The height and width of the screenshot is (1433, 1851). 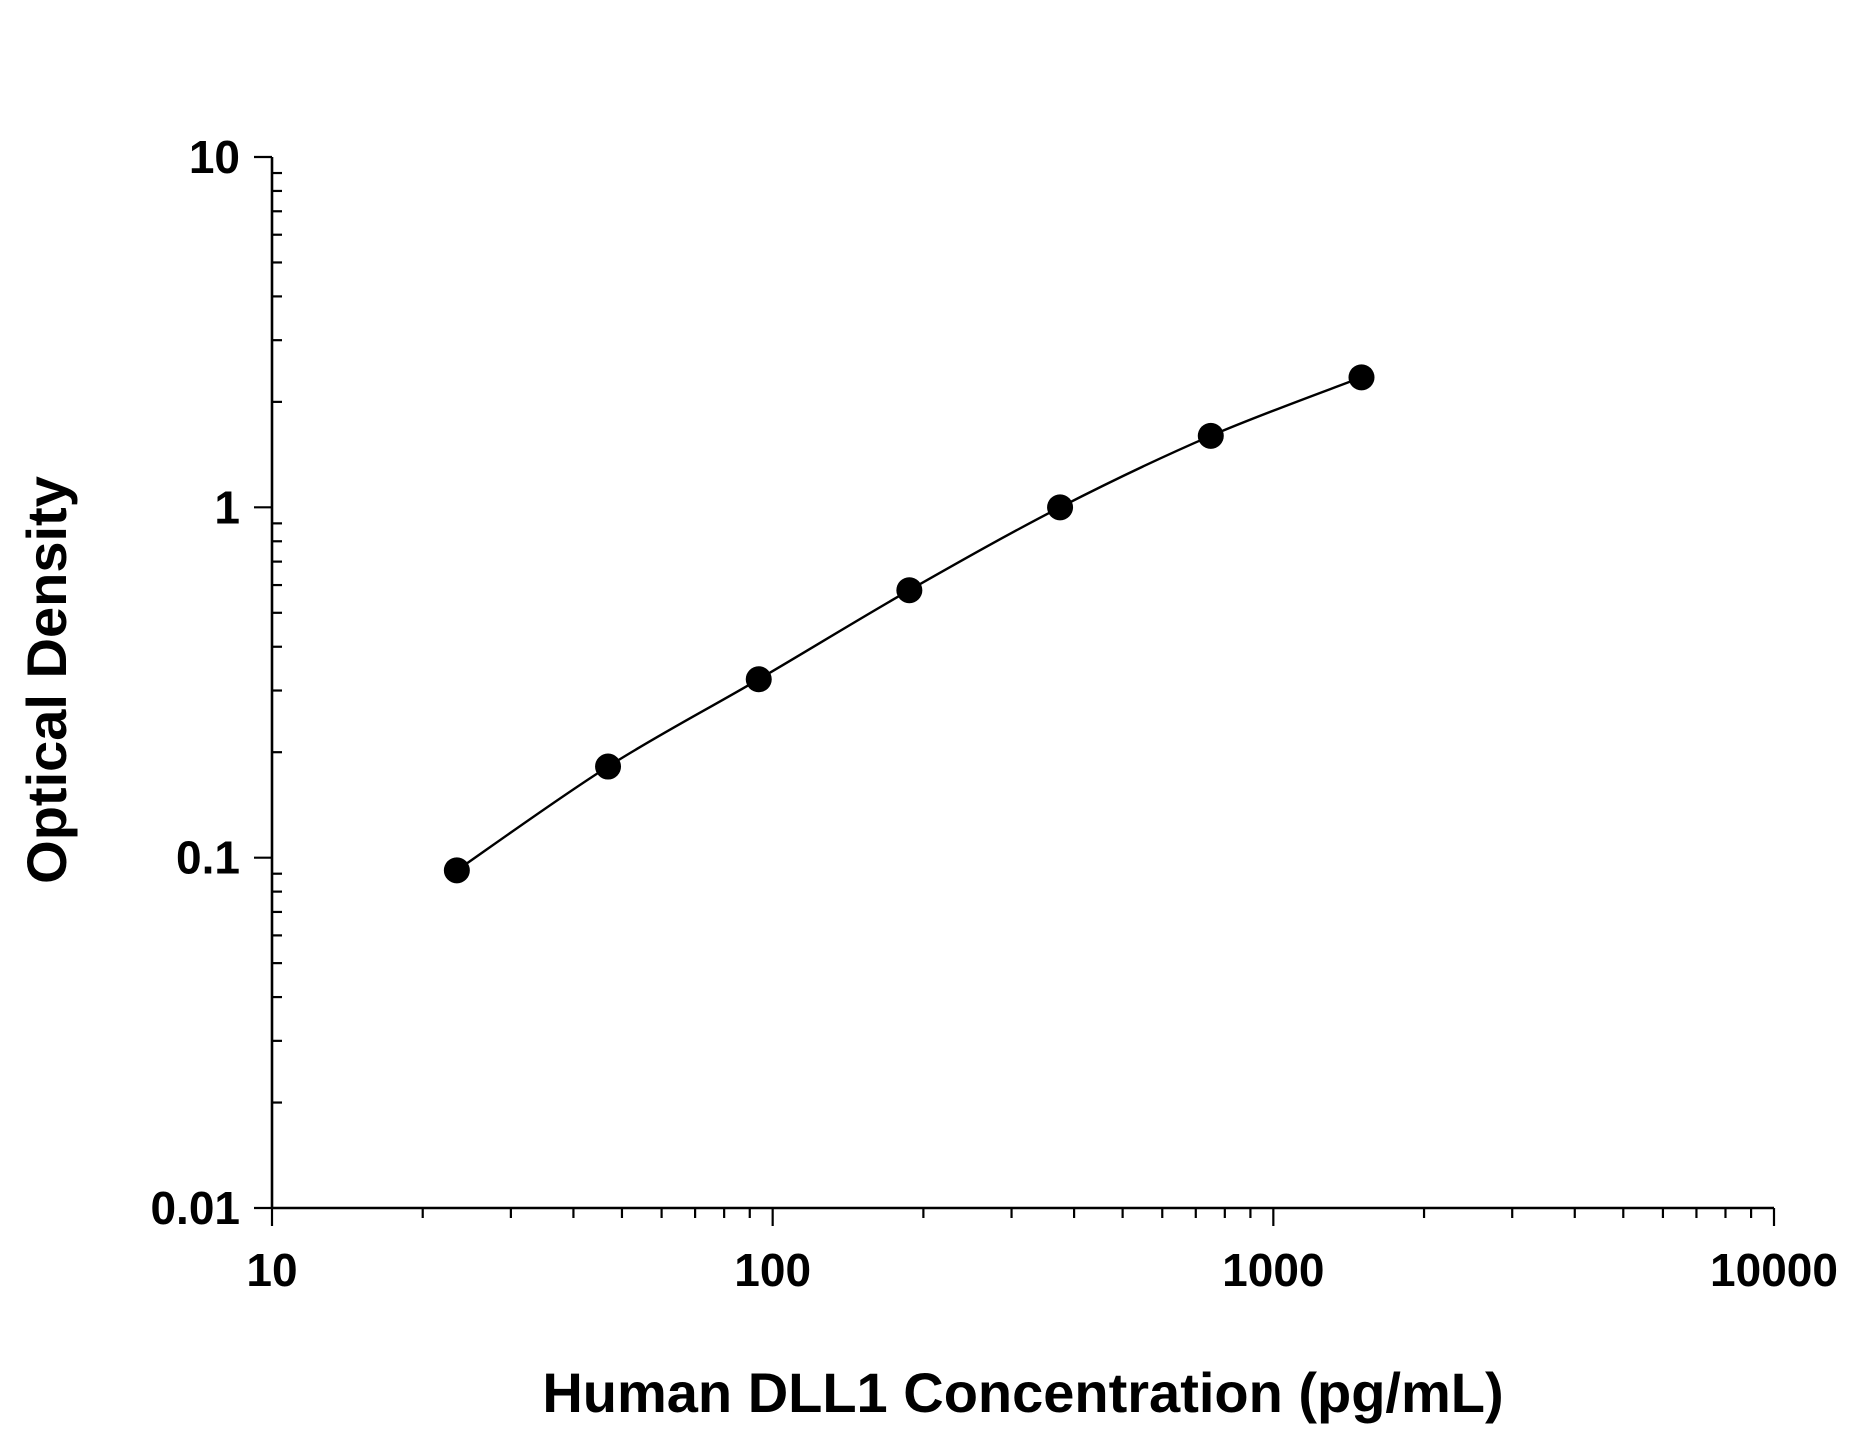 I want to click on y-tick-label: 1, so click(x=227, y=507).